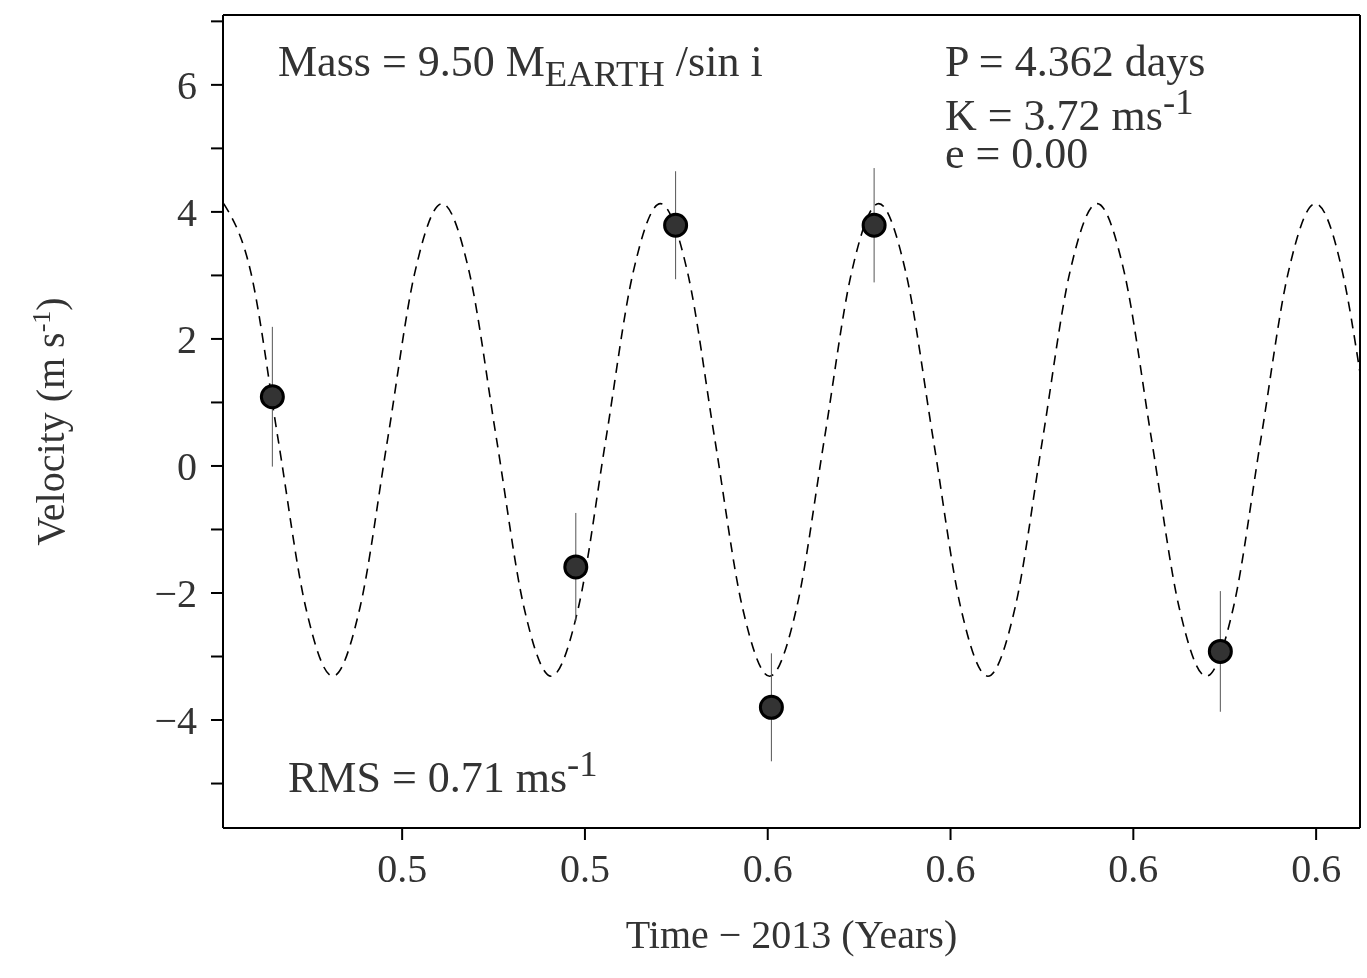  Describe the element at coordinates (187, 86) in the screenshot. I see `y-tick-label: 6` at that location.